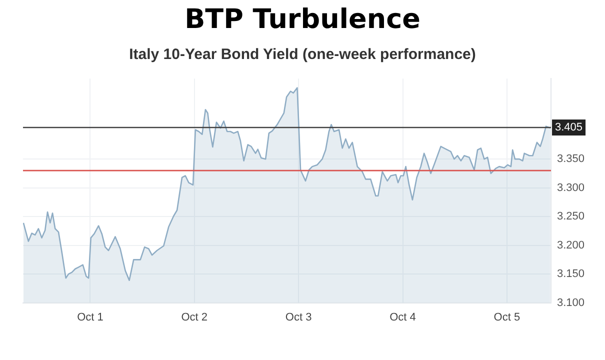 Image resolution: width=605 pixels, height=360 pixels. I want to click on y-tick-label: 3.250, so click(571, 216).